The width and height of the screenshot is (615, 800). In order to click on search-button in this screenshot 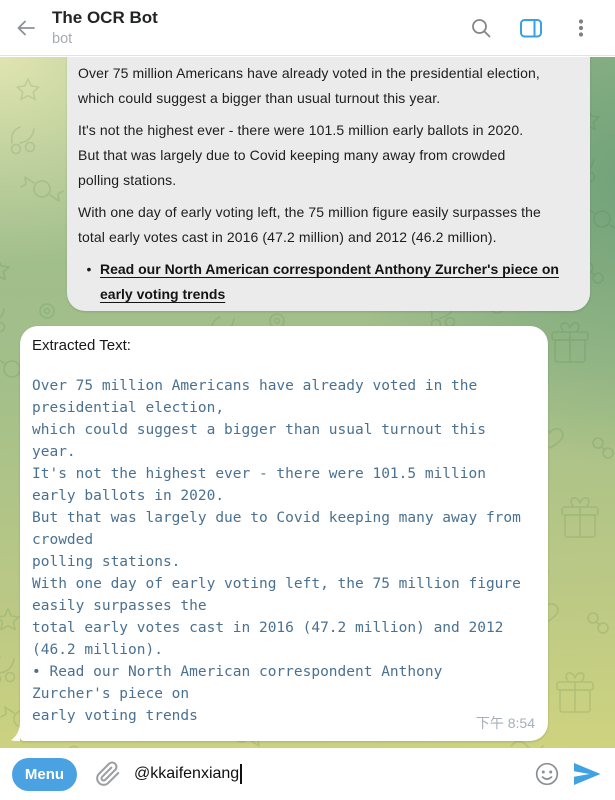, I will do `click(481, 28)`.